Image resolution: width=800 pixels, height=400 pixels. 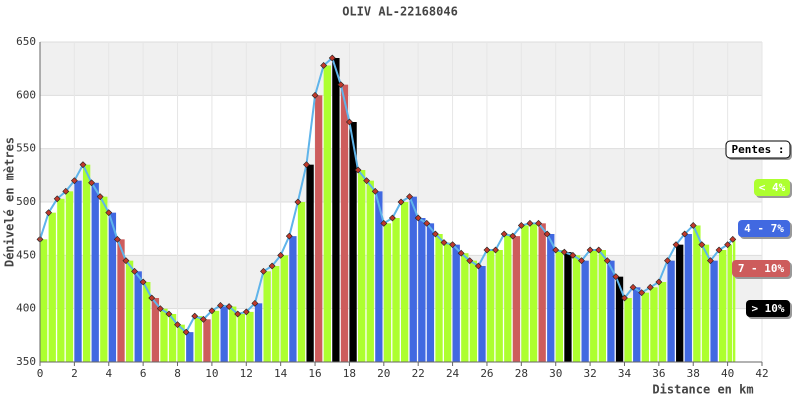 What do you see at coordinates (26, 94) in the screenshot?
I see `y-tick-label: 600` at bounding box center [26, 94].